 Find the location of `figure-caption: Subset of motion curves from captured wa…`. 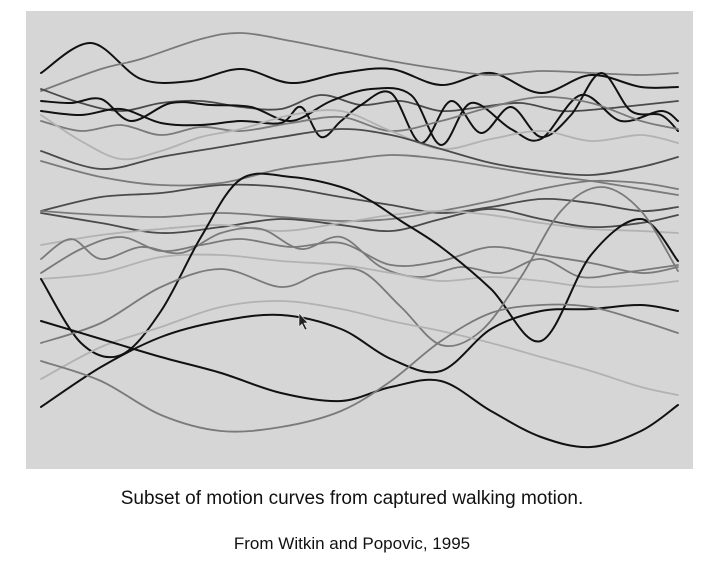

figure-caption: Subset of motion curves from captured wa… is located at coordinates (352, 498).